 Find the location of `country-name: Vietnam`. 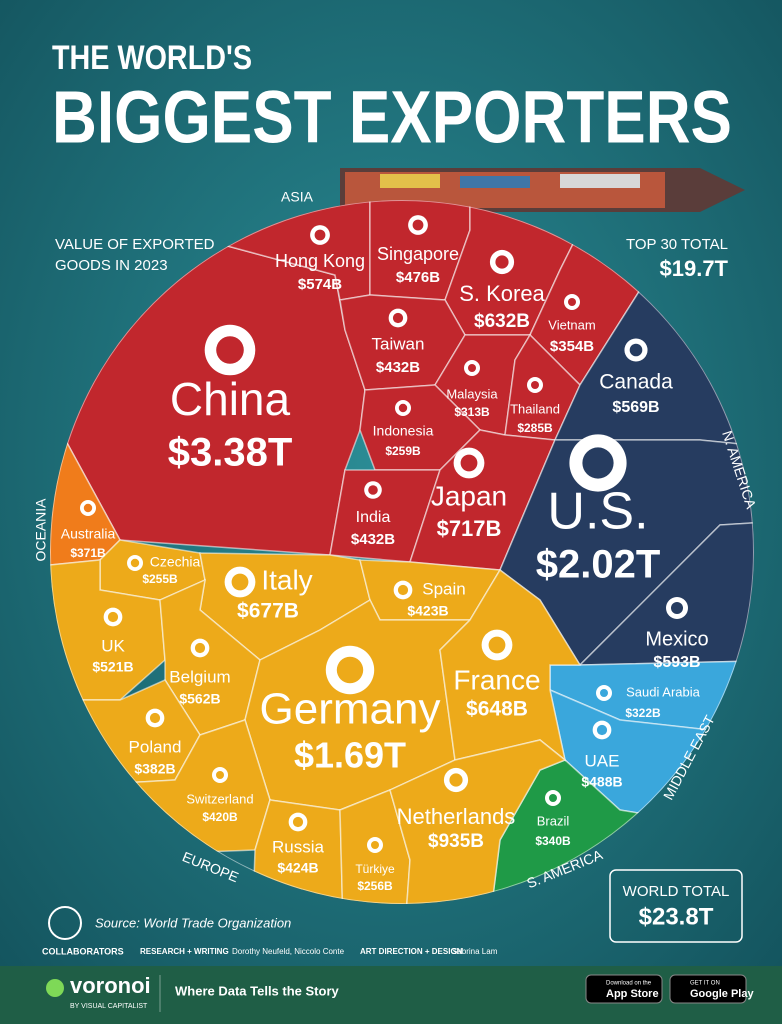

country-name: Vietnam is located at coordinates (571, 324).